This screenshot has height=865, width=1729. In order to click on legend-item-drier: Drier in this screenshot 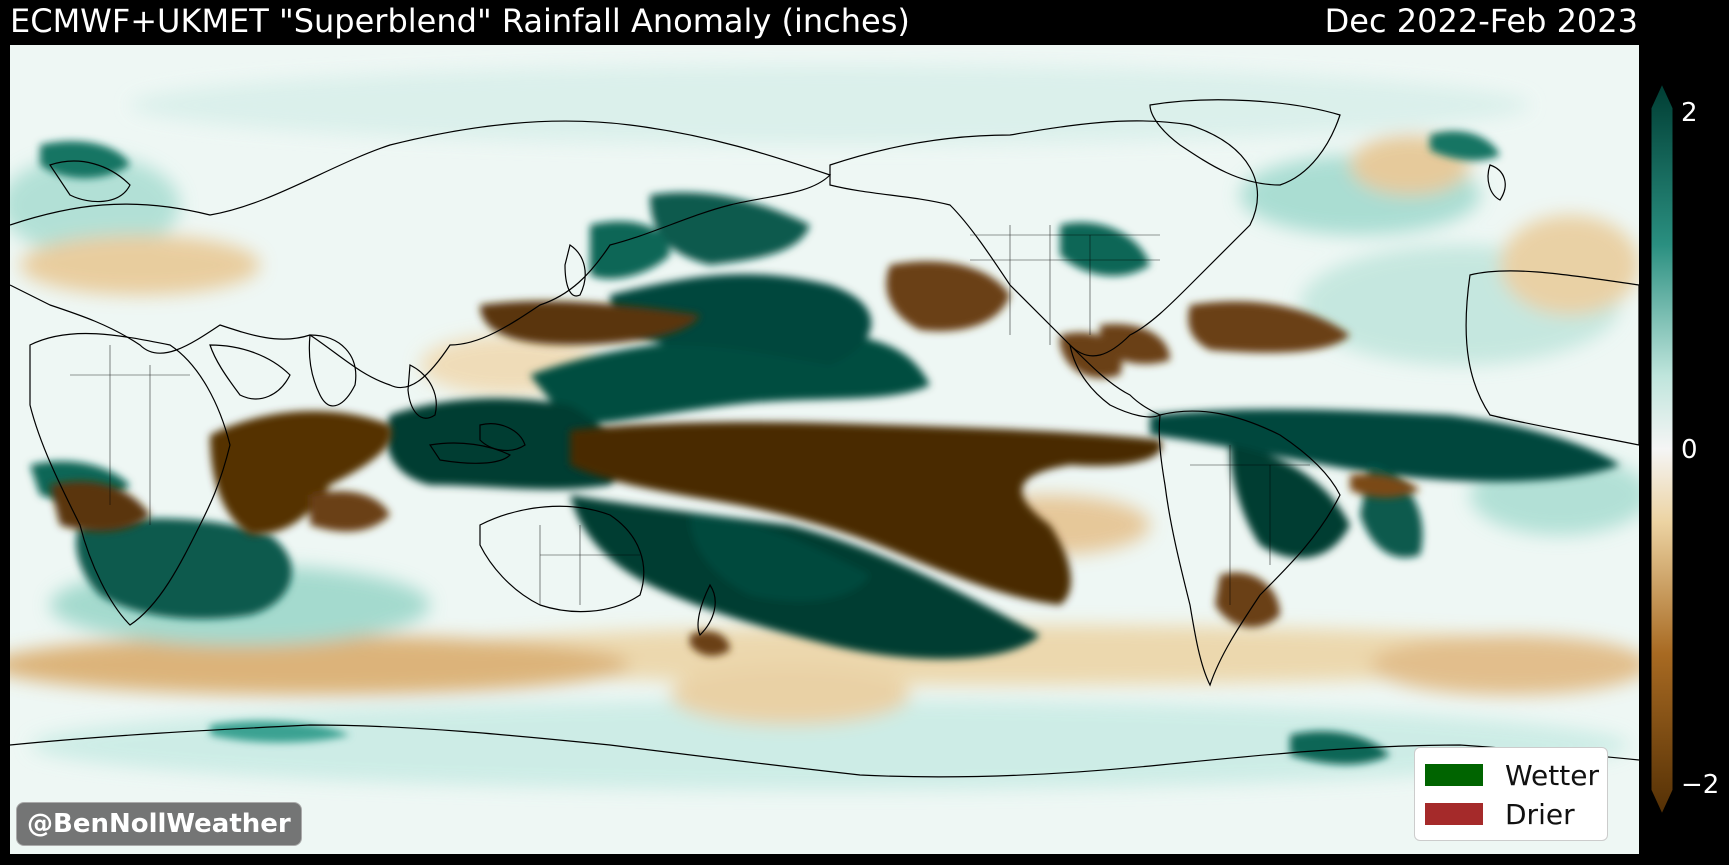, I will do `click(1500, 814)`.